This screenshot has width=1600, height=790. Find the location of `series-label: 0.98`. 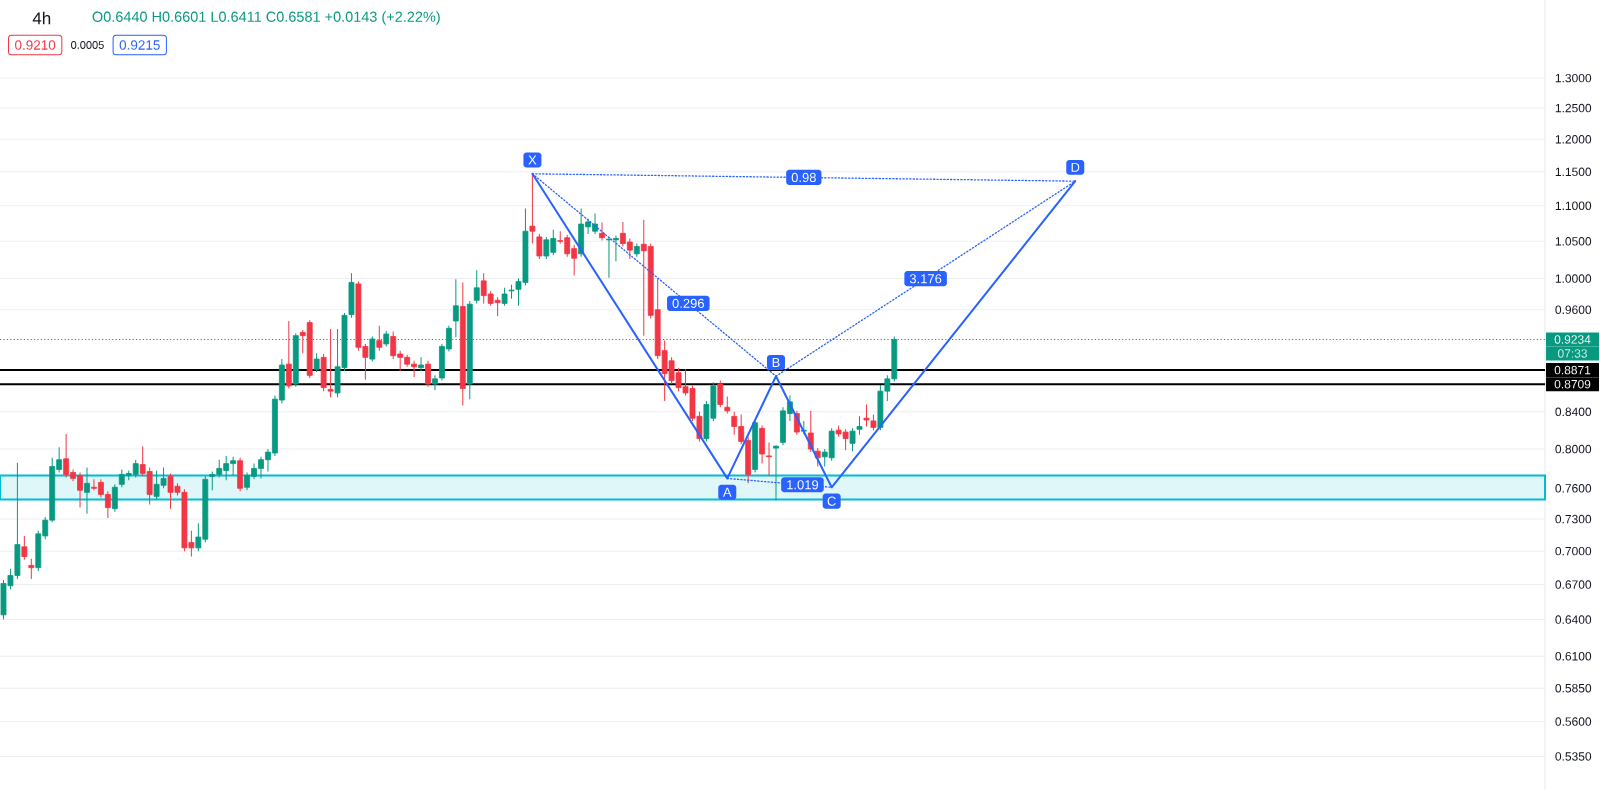

series-label: 0.98 is located at coordinates (803, 177).